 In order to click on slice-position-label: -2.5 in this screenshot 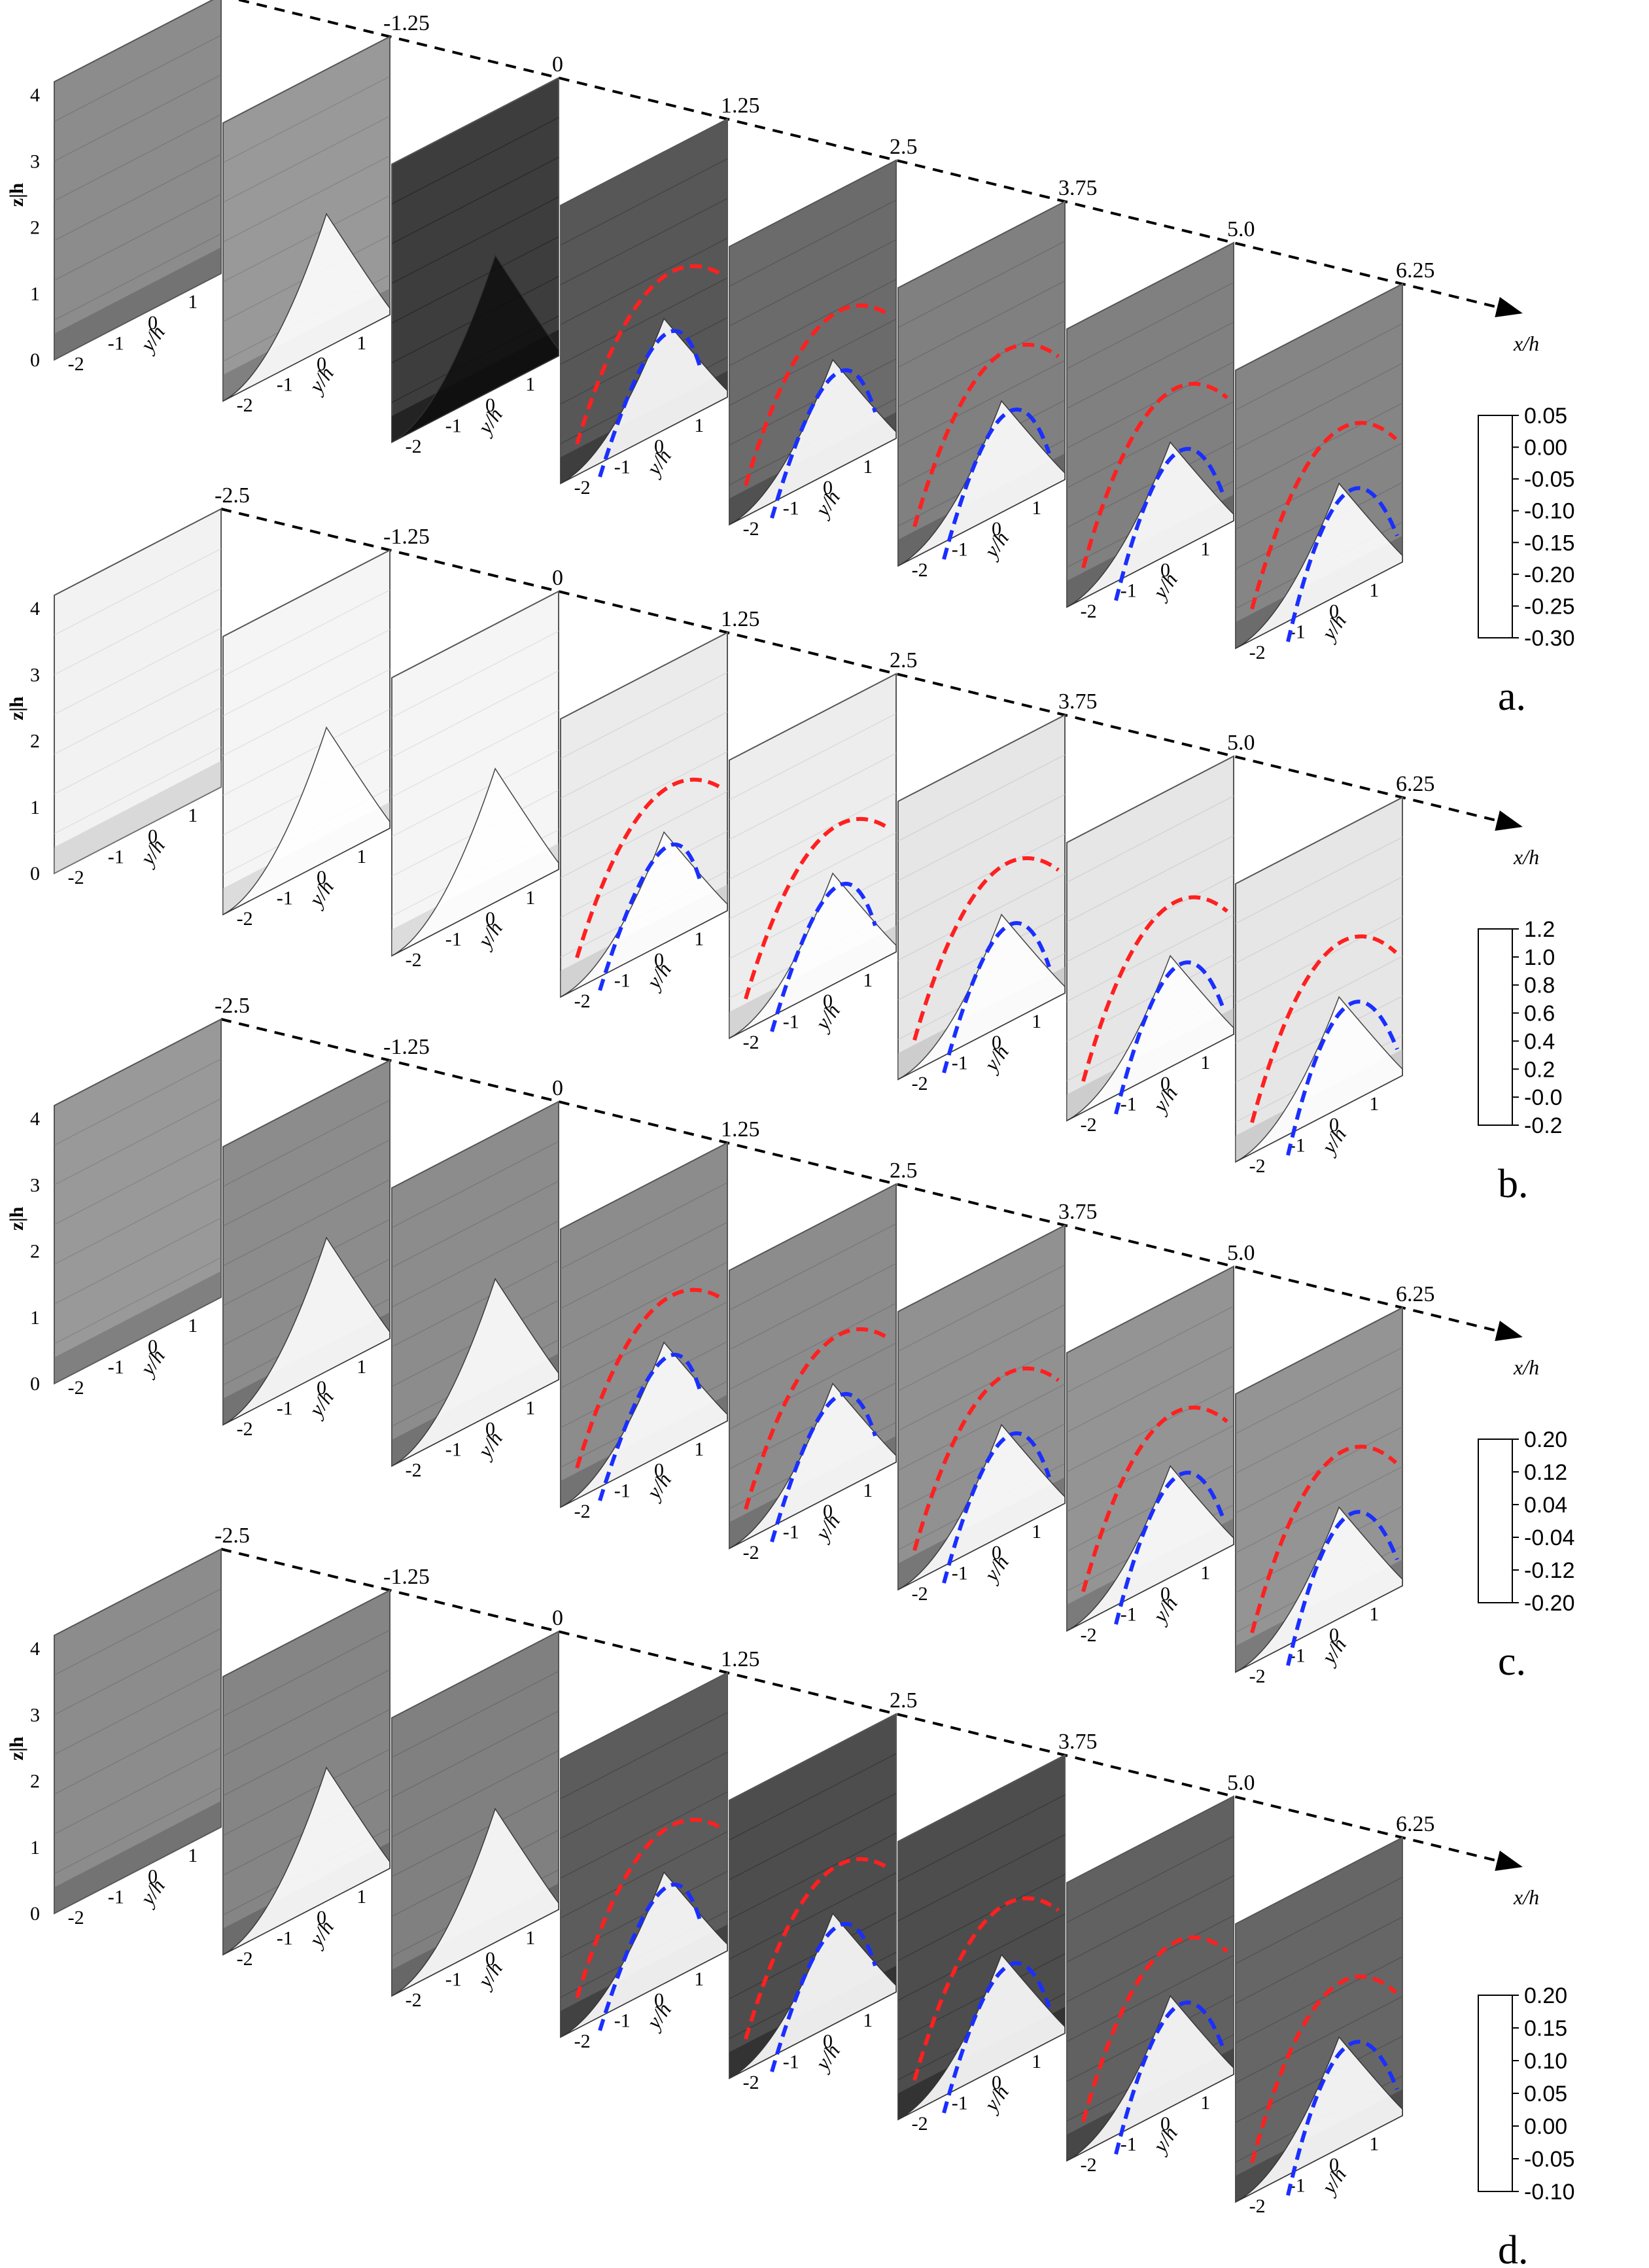, I will do `click(232, 1006)`.